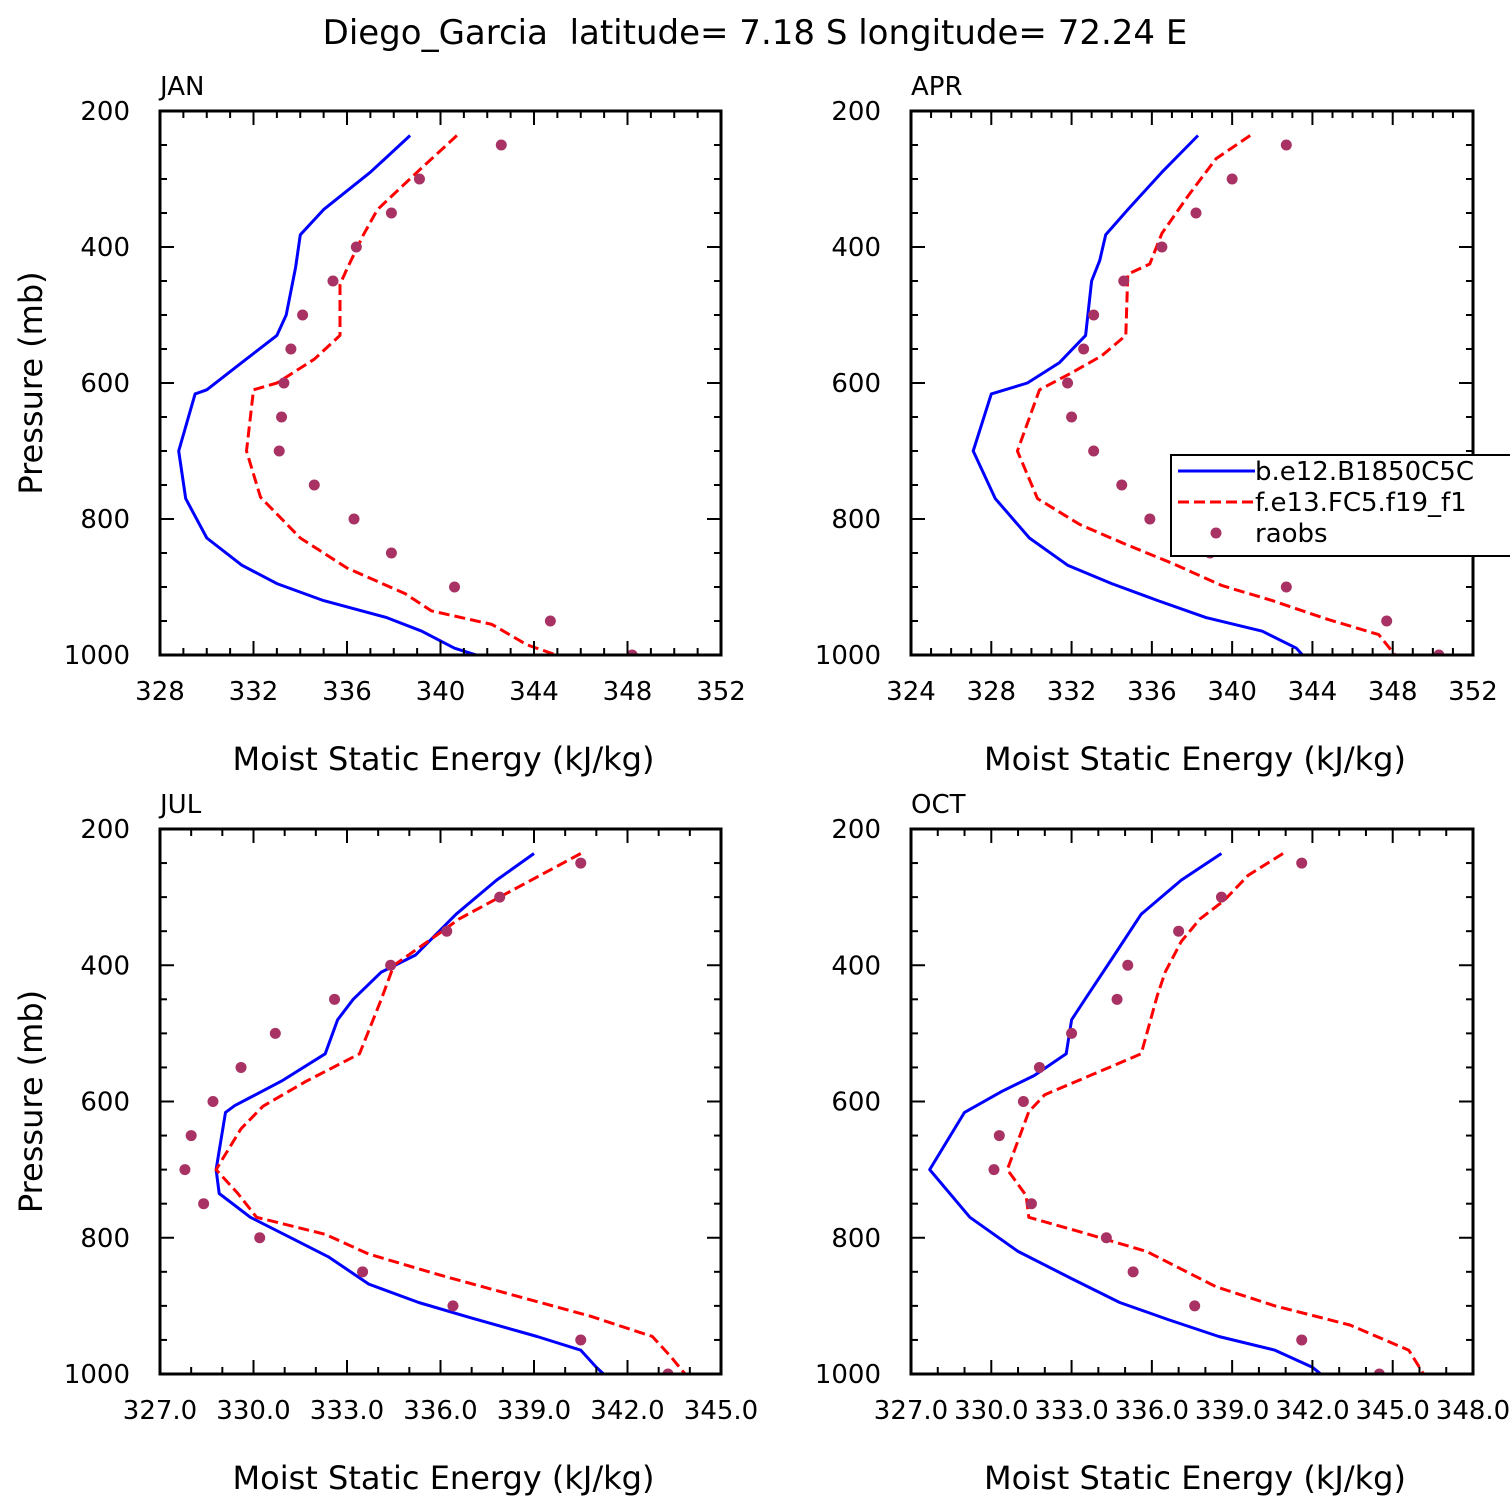  Describe the element at coordinates (444, 759) in the screenshot. I see `panel-jan-xaxis-title: Moist Static Energy (kJ/kg)` at that location.